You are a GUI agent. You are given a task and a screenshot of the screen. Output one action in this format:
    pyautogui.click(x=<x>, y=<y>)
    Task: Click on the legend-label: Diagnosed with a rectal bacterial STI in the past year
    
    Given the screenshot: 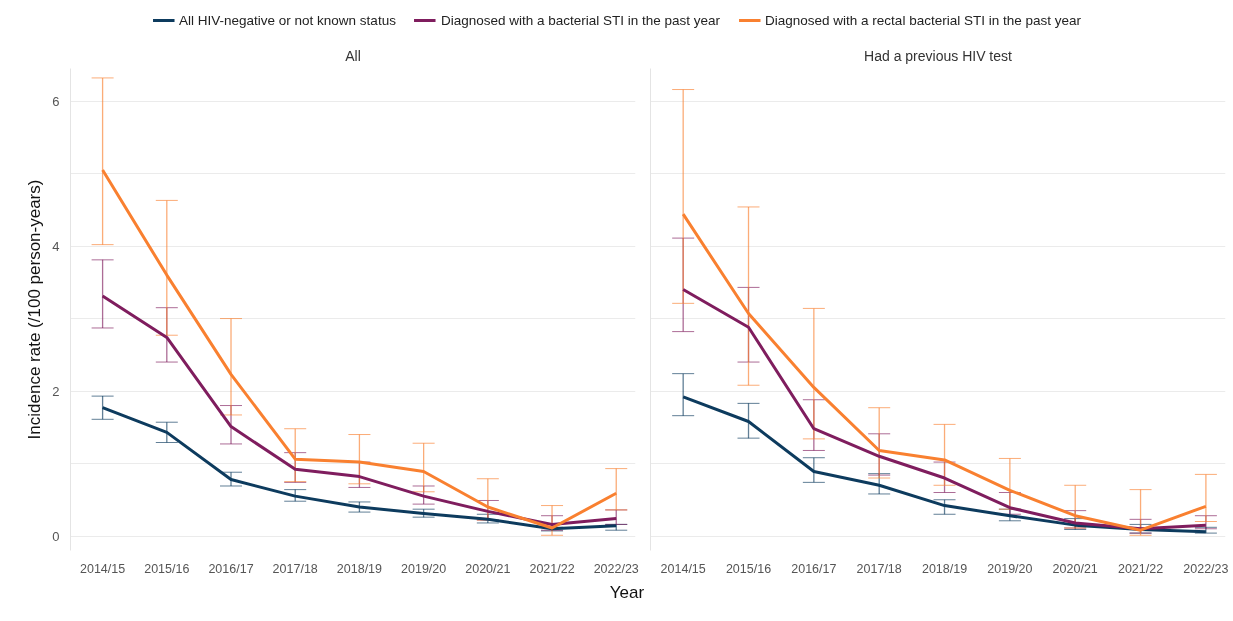 What is the action you would take?
    pyautogui.click(x=923, y=20)
    